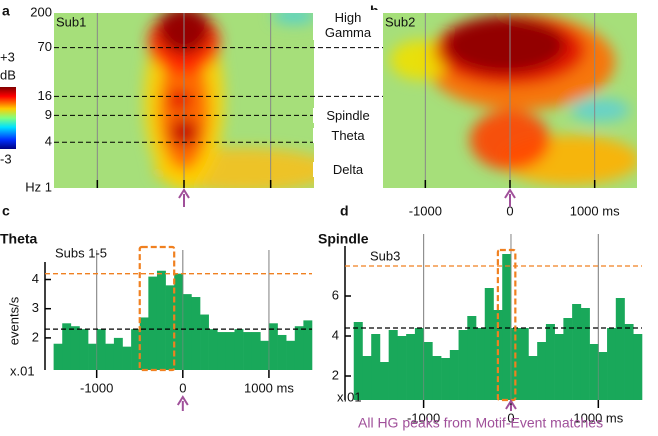  Describe the element at coordinates (13, 320) in the screenshot. I see `y-axis-label: events/s` at that location.